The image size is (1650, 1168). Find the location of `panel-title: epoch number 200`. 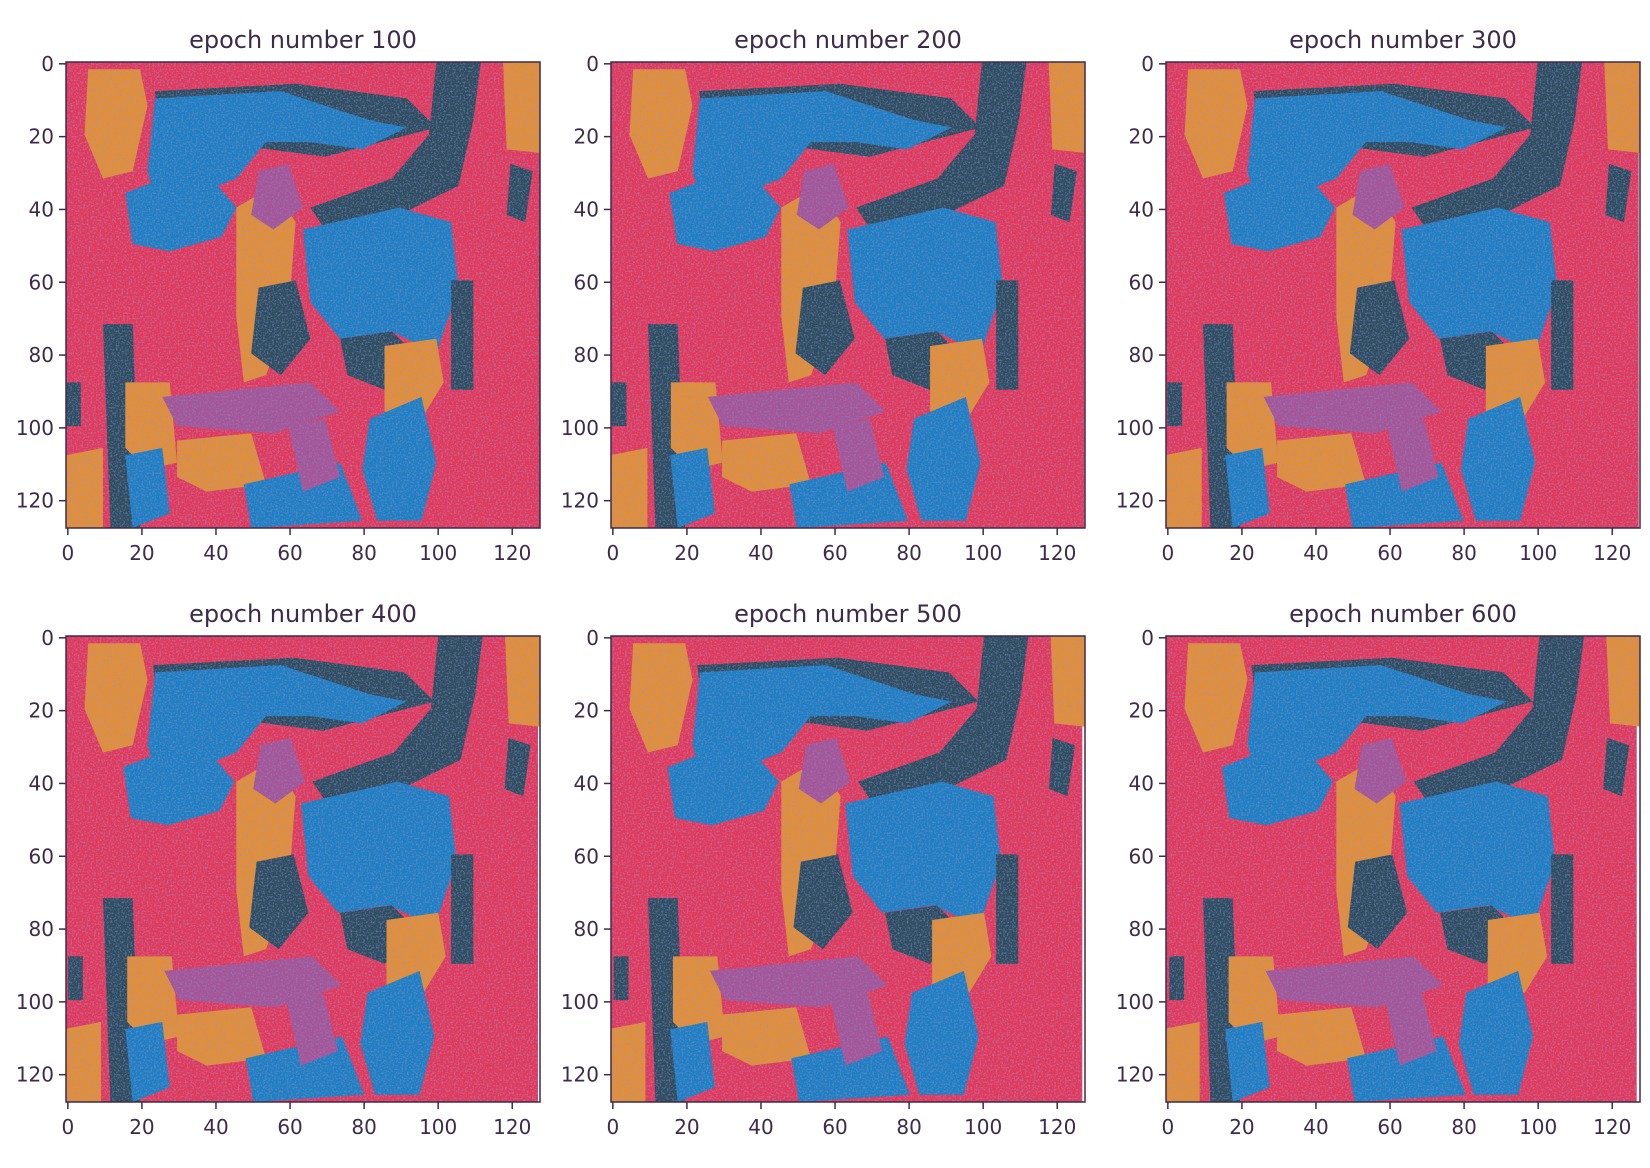

panel-title: epoch number 200 is located at coordinates (848, 40).